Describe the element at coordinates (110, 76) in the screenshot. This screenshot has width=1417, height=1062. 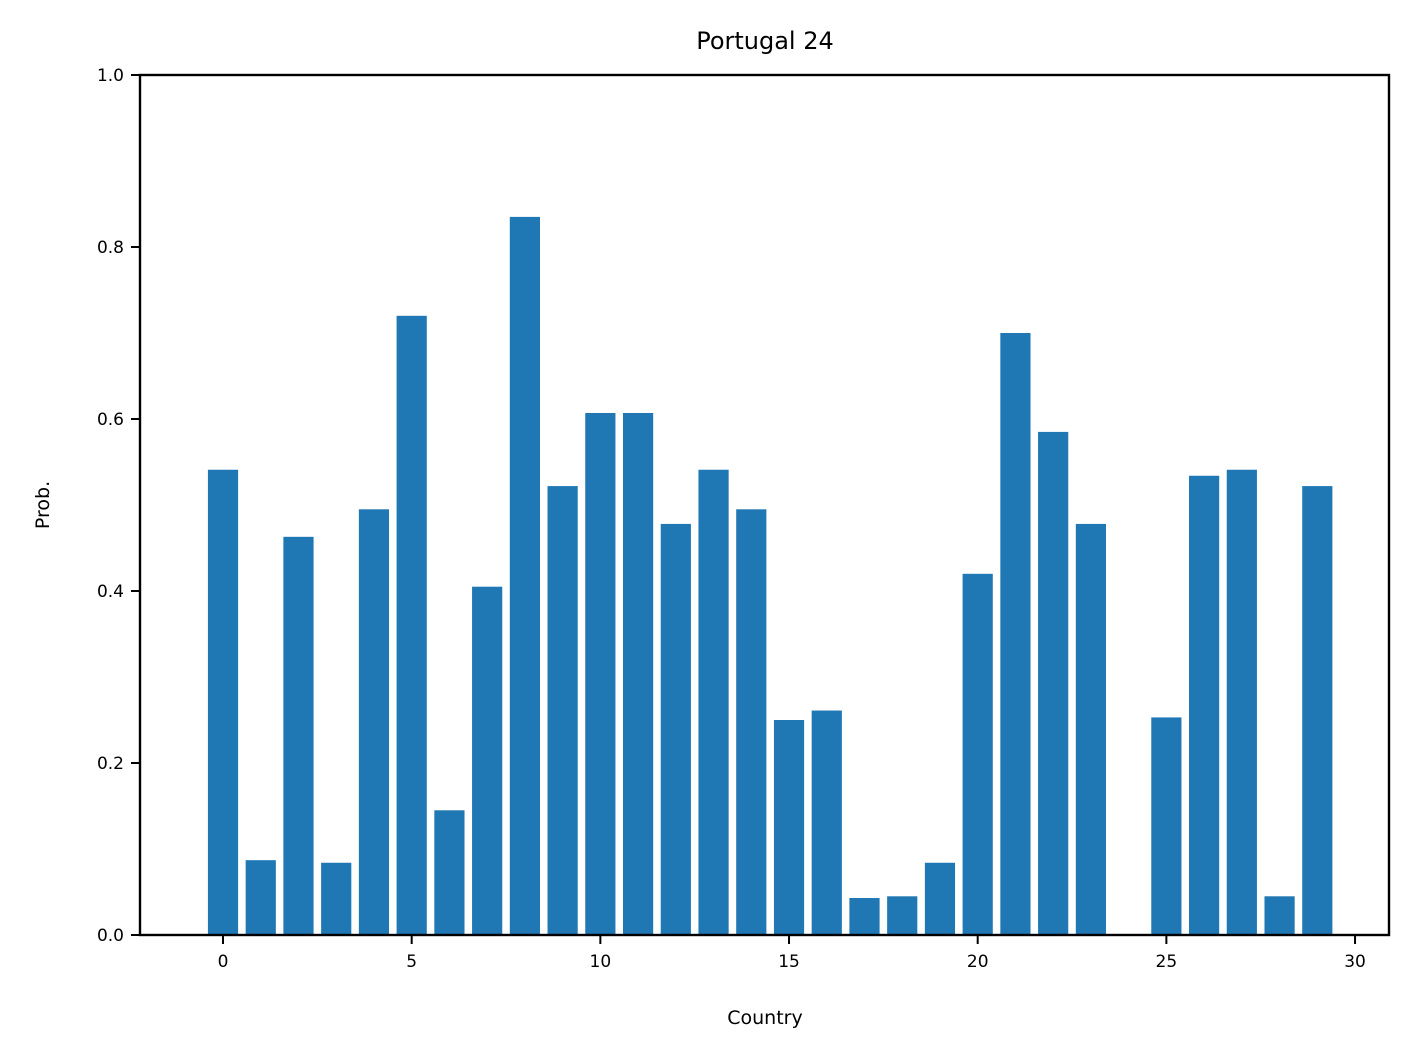
I see `y-tick-label: 1.0` at that location.